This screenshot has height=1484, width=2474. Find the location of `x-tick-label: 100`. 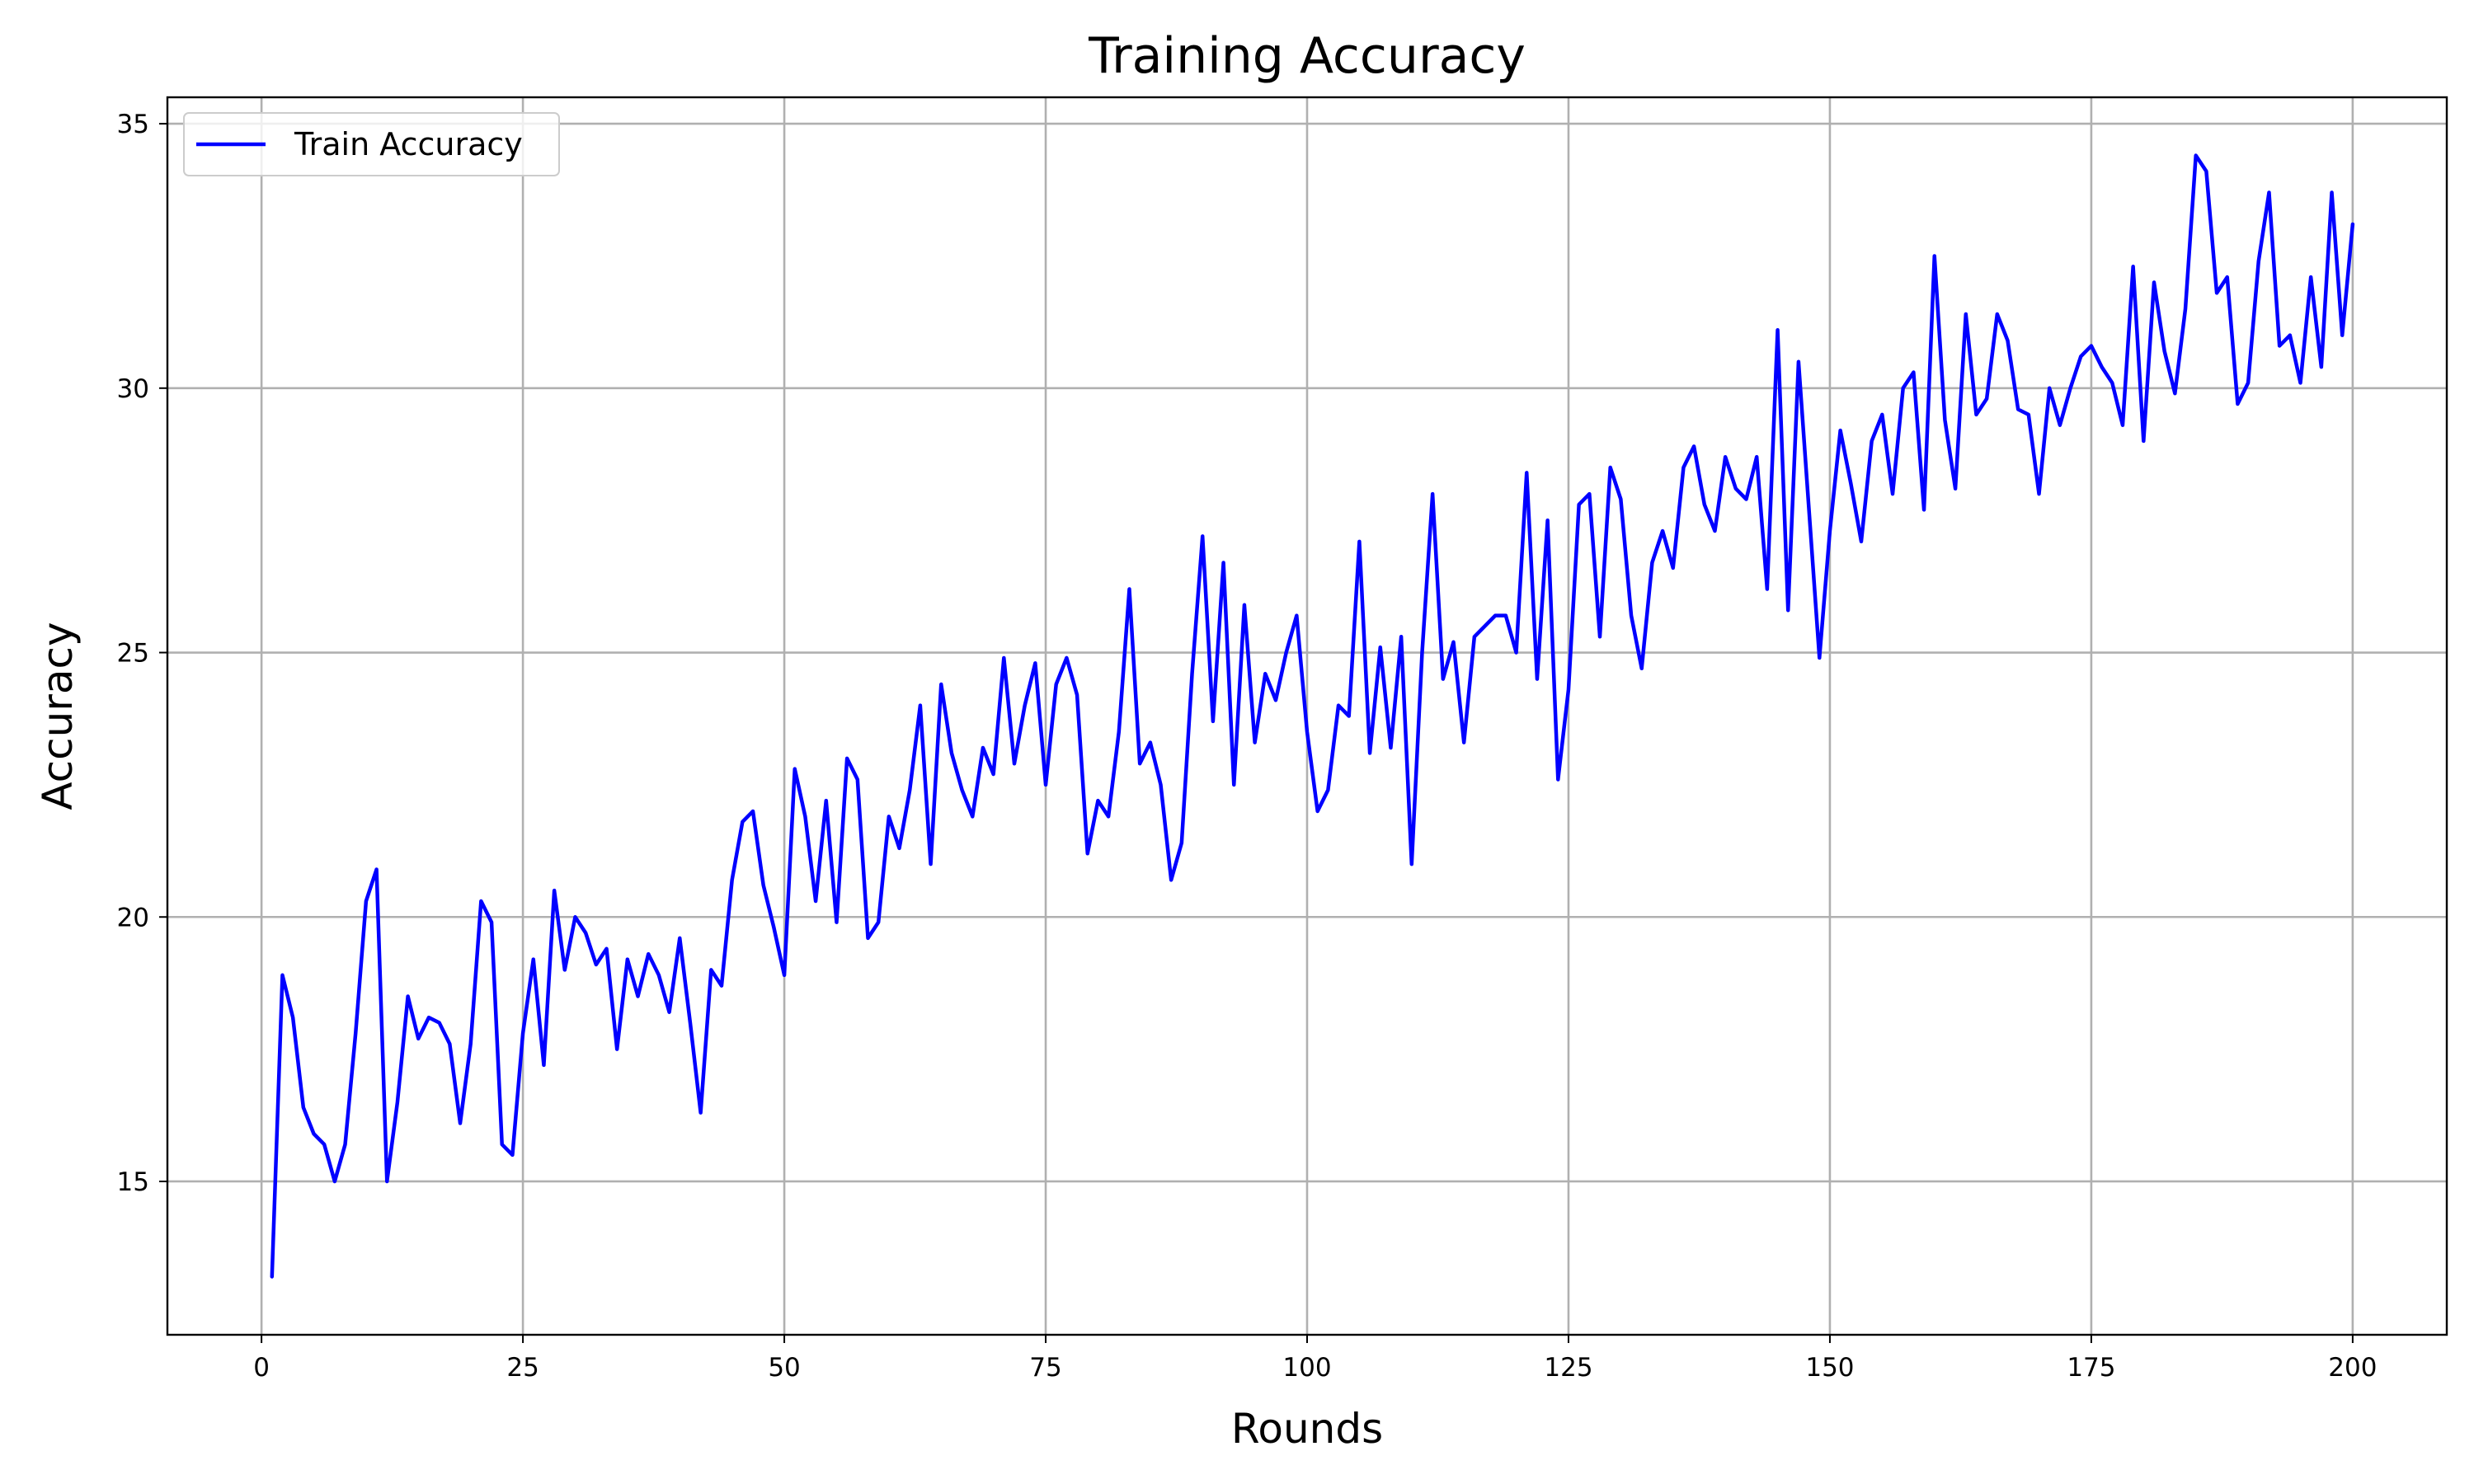

x-tick-label: 100 is located at coordinates (1306, 1368).